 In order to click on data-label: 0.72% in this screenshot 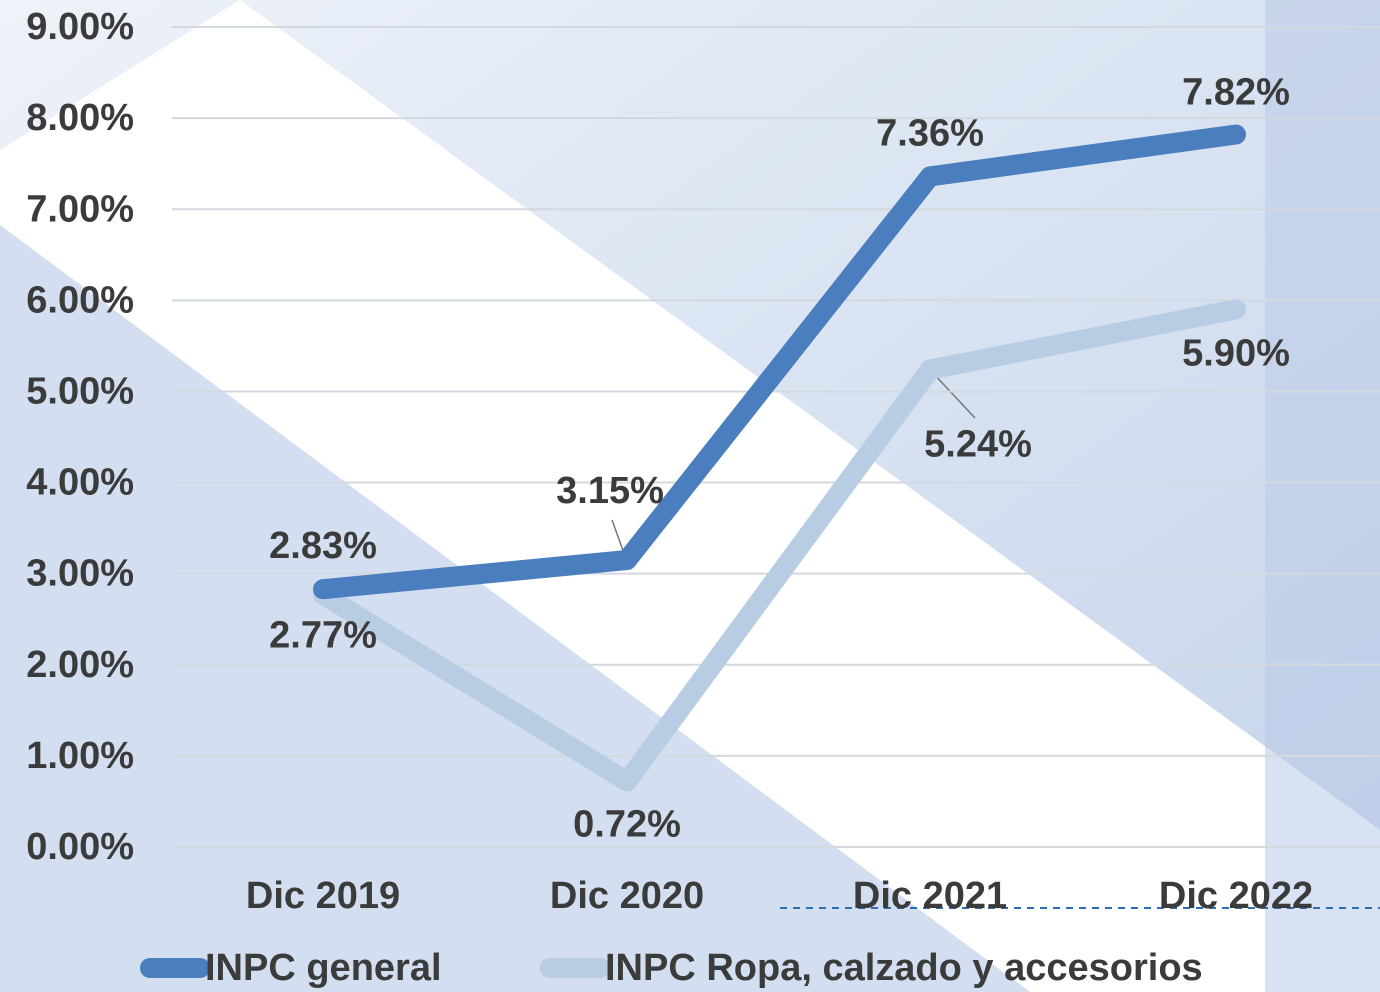, I will do `click(627, 824)`.